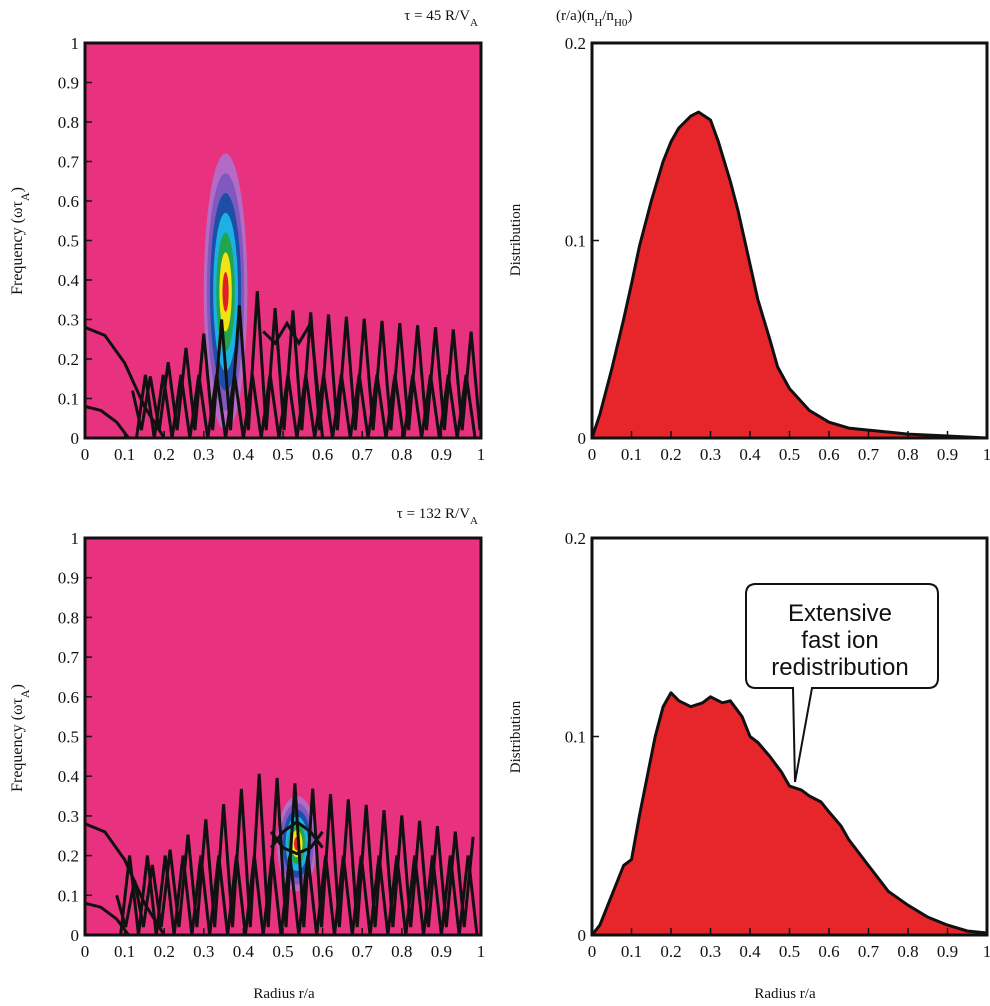 Image resolution: width=990 pixels, height=1006 pixels. What do you see at coordinates (68, 320) in the screenshot?
I see `top-left-ytick-label: 0.3` at bounding box center [68, 320].